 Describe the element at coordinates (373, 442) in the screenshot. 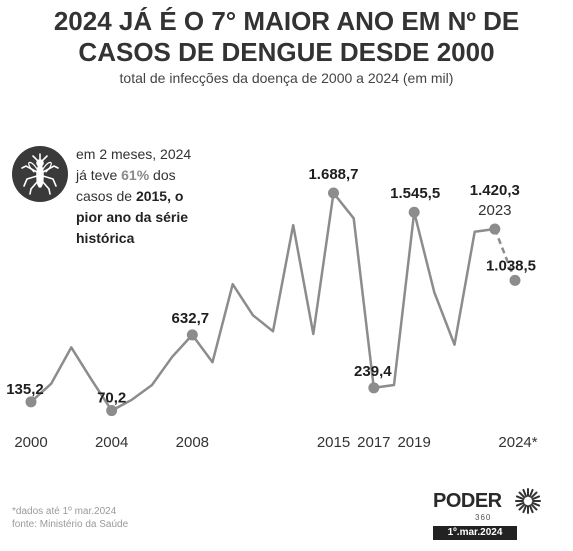

I see `x-tick-label: 2017` at that location.